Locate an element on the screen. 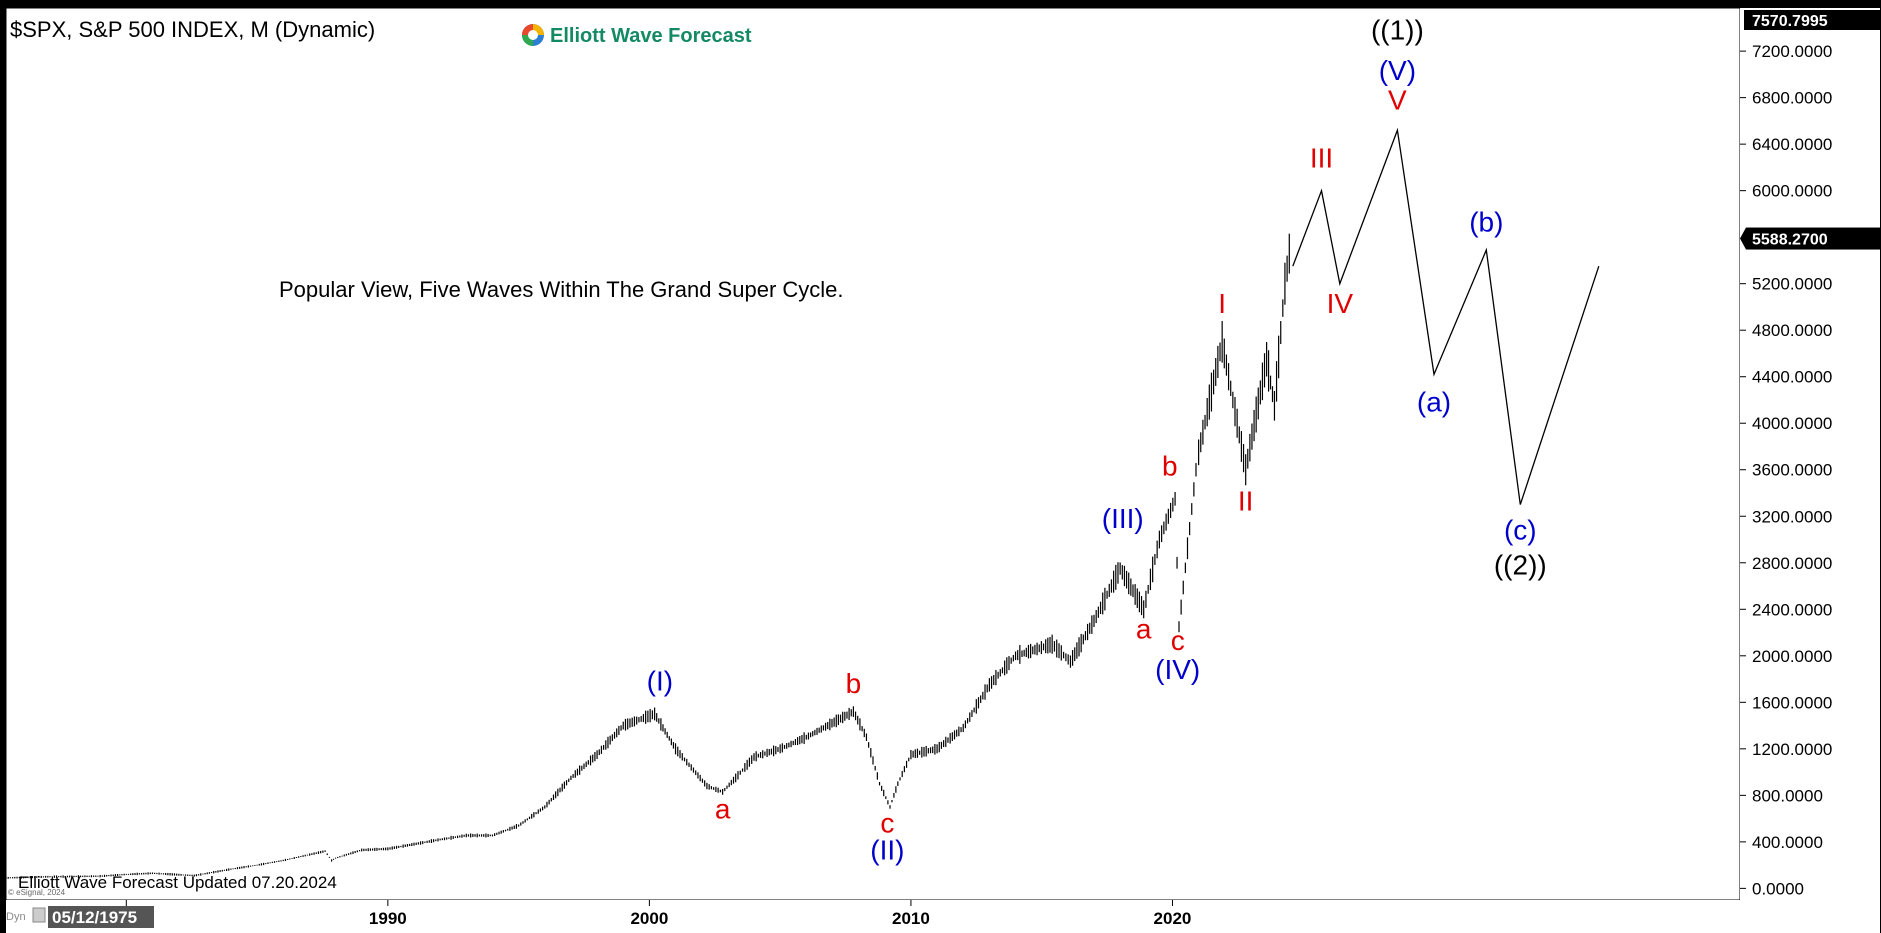 This screenshot has width=1881, height=933. last-price-box is located at coordinates (1813, 238).